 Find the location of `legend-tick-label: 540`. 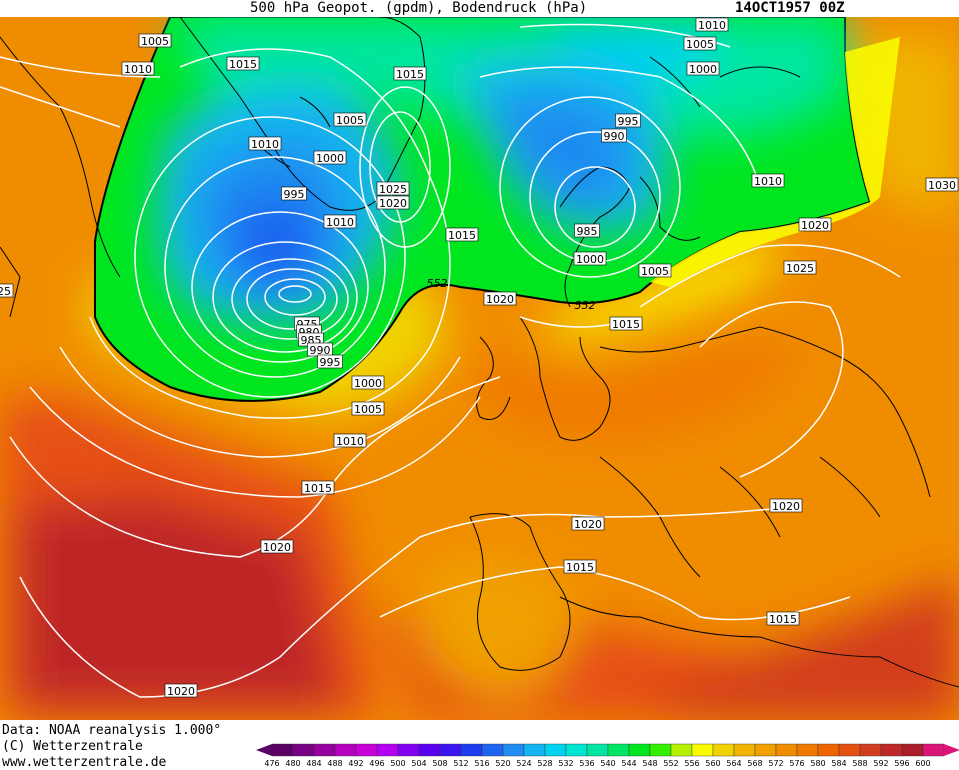

legend-tick-label: 540 is located at coordinates (608, 763).